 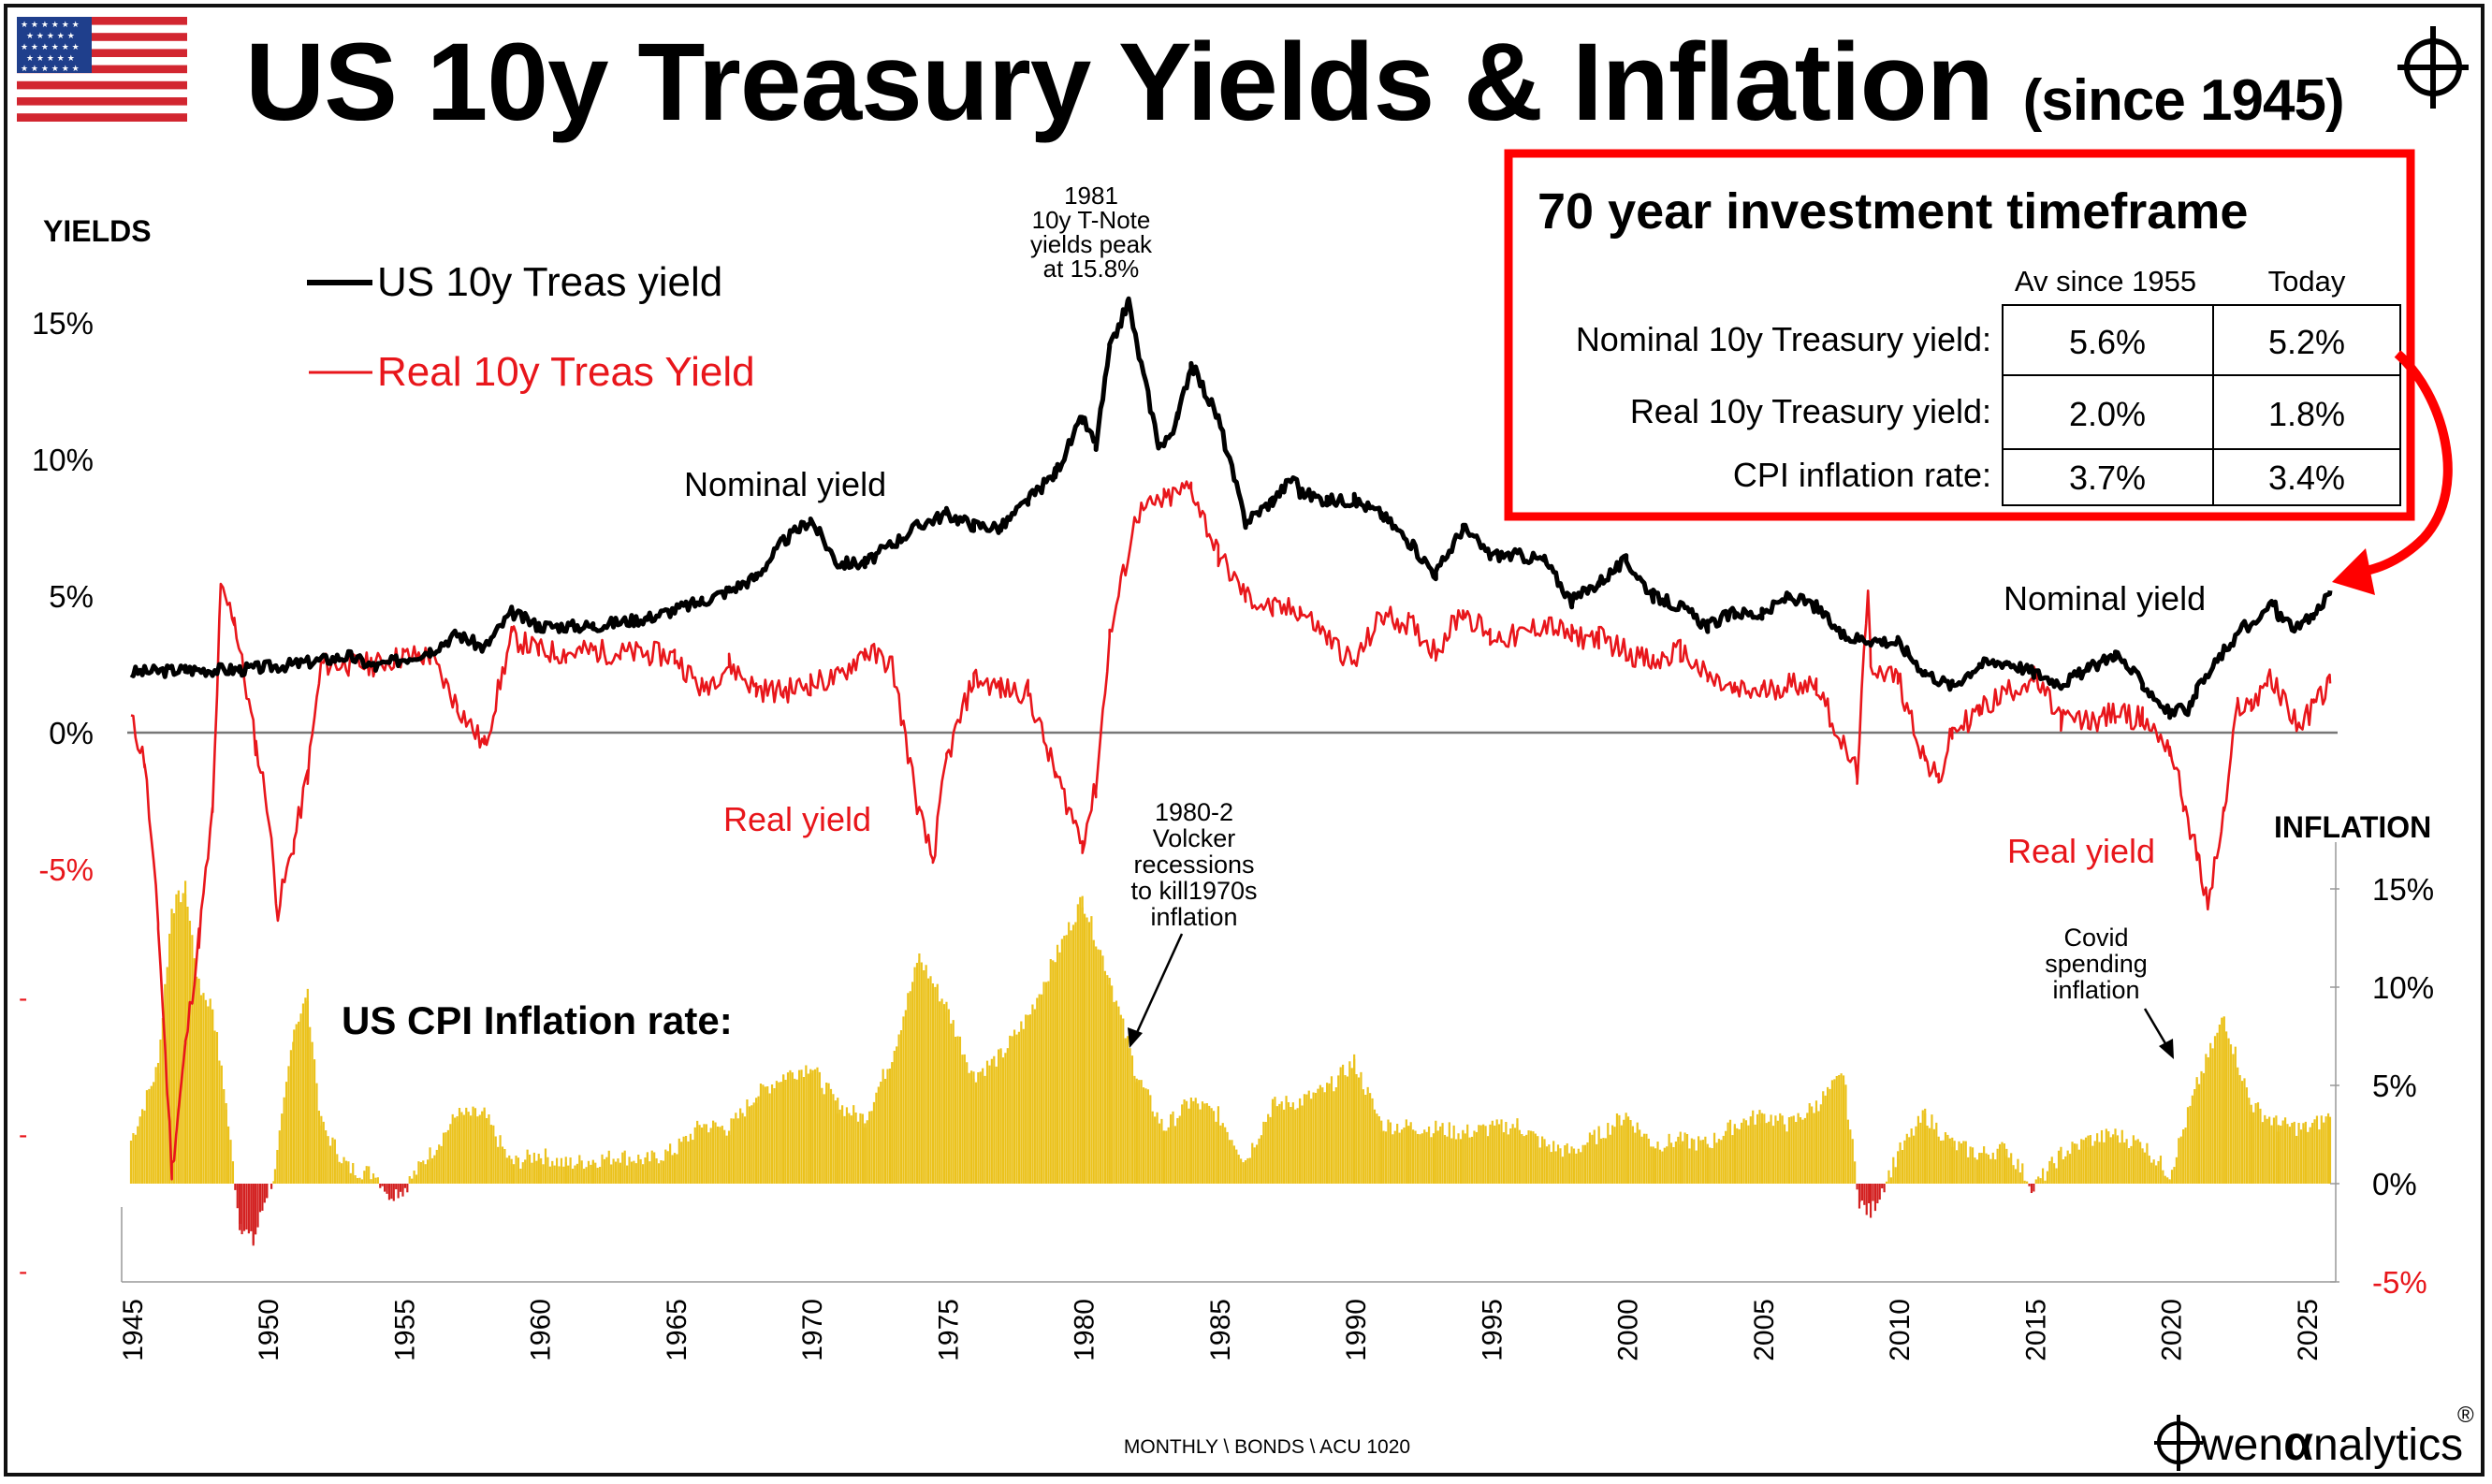 I want to click on x-tick-label: 1960, so click(x=541, y=1330).